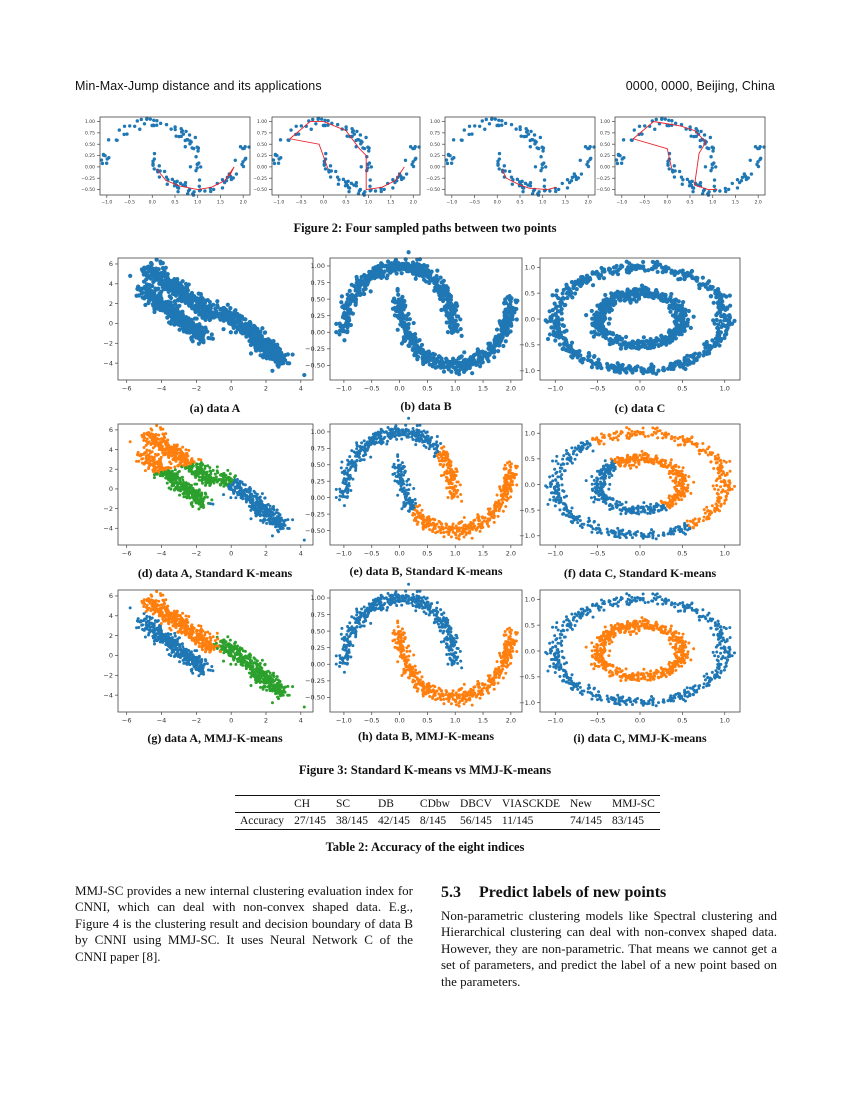  Describe the element at coordinates (106, 203) in the screenshot. I see `x-tick-label: −1.0` at that location.